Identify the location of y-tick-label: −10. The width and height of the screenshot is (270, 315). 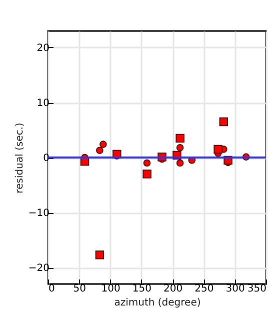
(39, 213).